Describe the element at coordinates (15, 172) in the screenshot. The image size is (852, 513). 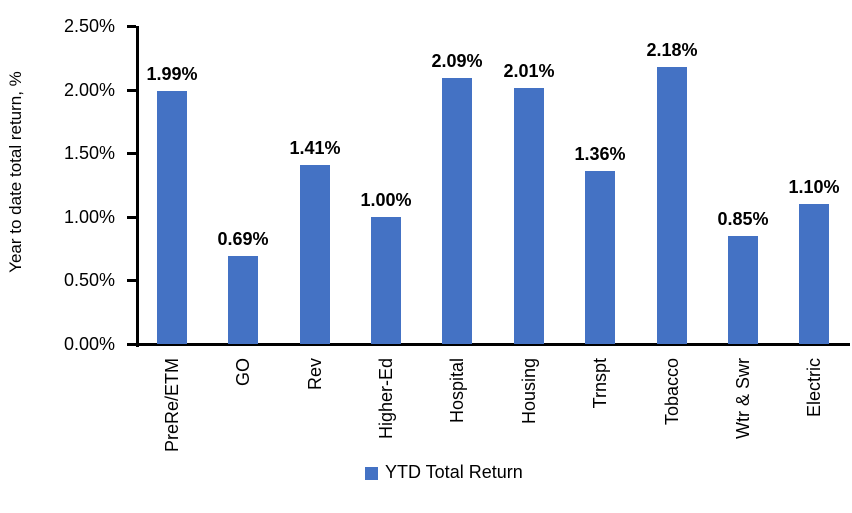
I see `y-axis-title: Year to date total return, %` at that location.